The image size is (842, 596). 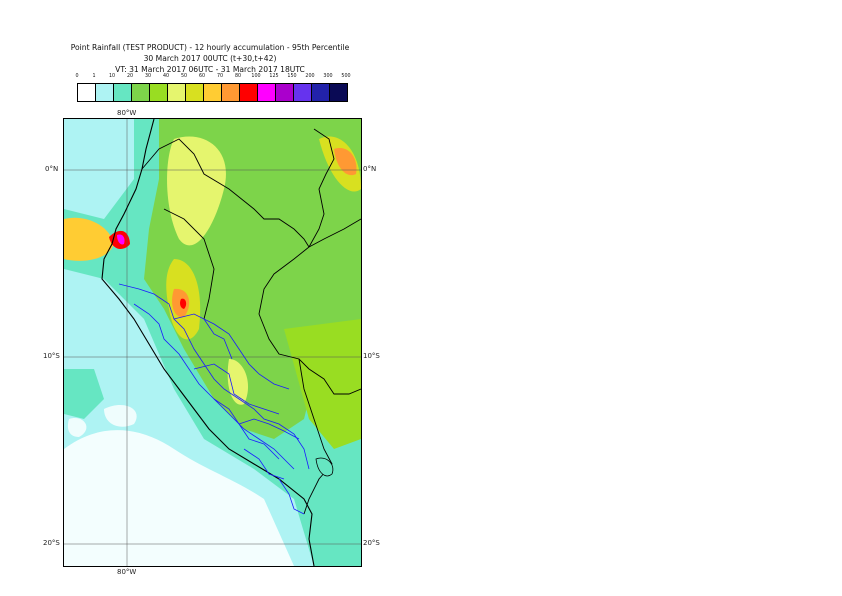 What do you see at coordinates (51, 356) in the screenshot?
I see `lat-label-left: 10°S` at bounding box center [51, 356].